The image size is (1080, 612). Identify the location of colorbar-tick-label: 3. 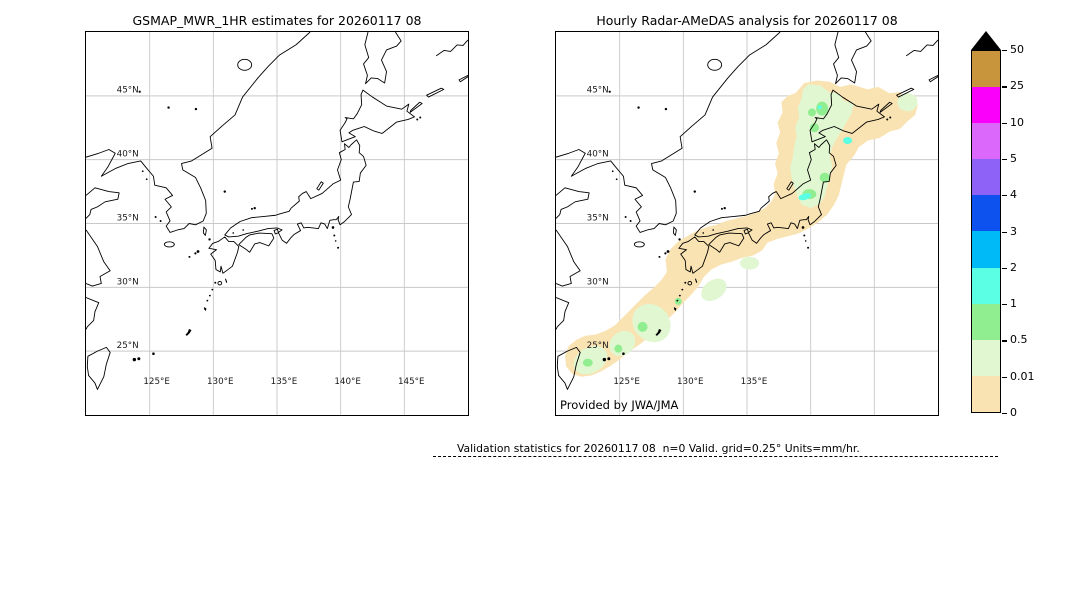
(1013, 231).